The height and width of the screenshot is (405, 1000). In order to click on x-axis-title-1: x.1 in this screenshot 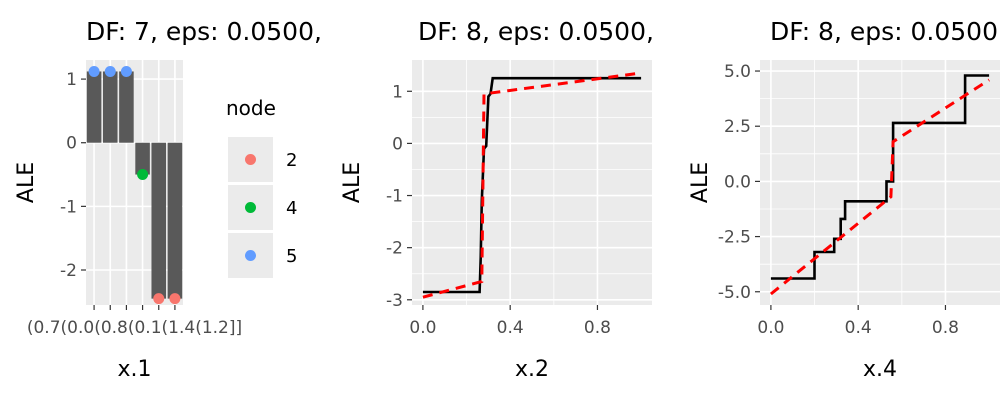, I will do `click(134, 369)`.